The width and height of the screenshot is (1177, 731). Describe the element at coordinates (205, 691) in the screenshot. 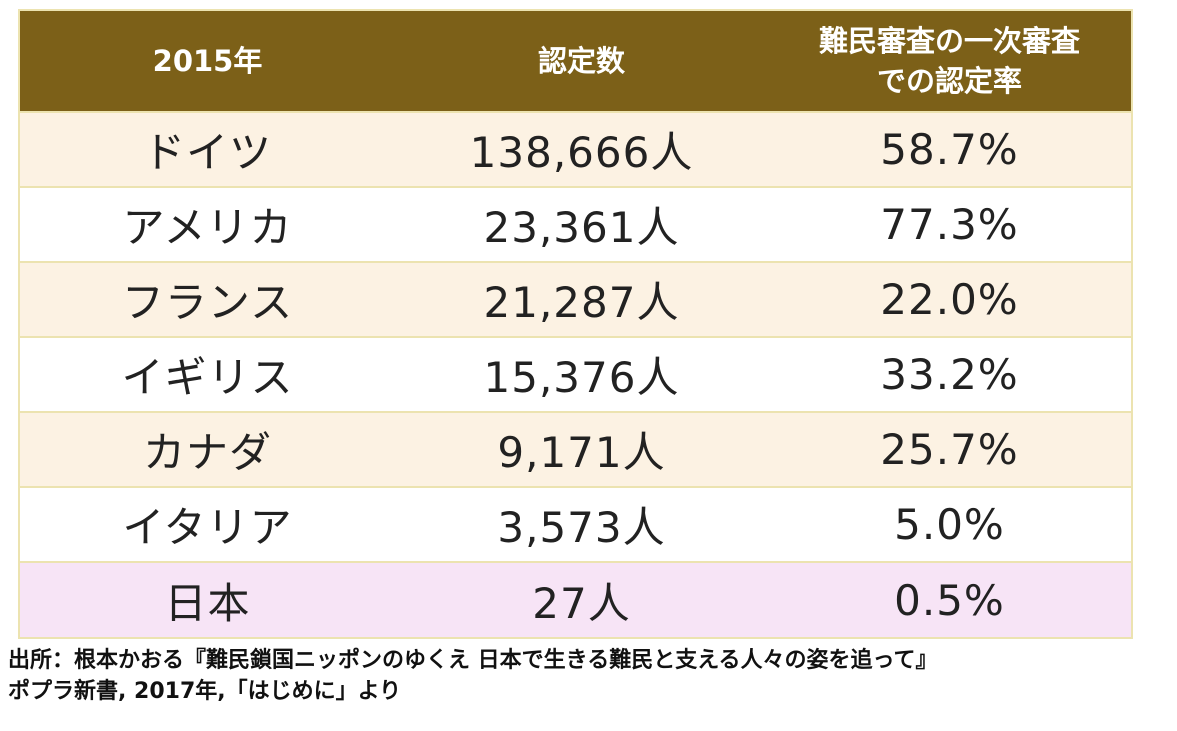

I see `source-line-2: ポプラ新書, 2017年,「はじめに」より` at that location.